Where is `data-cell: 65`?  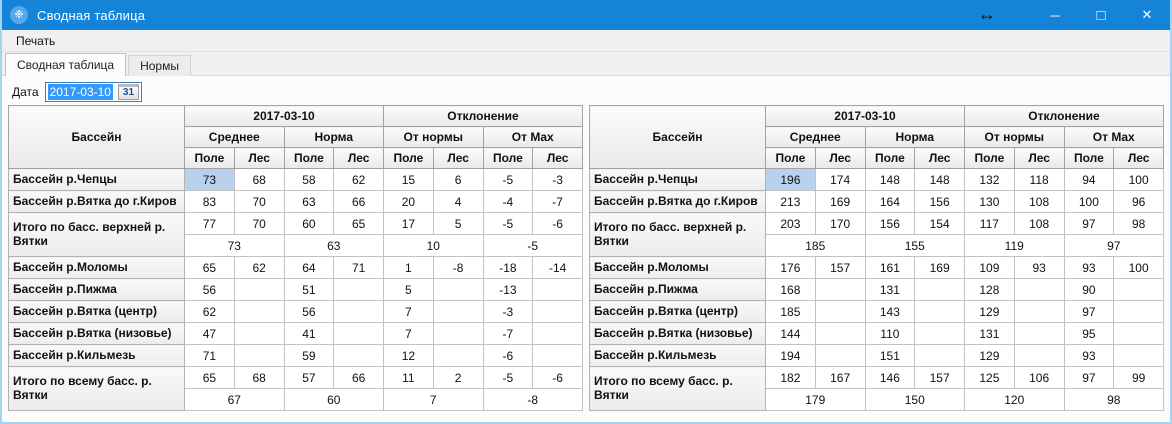 data-cell: 65 is located at coordinates (358, 223).